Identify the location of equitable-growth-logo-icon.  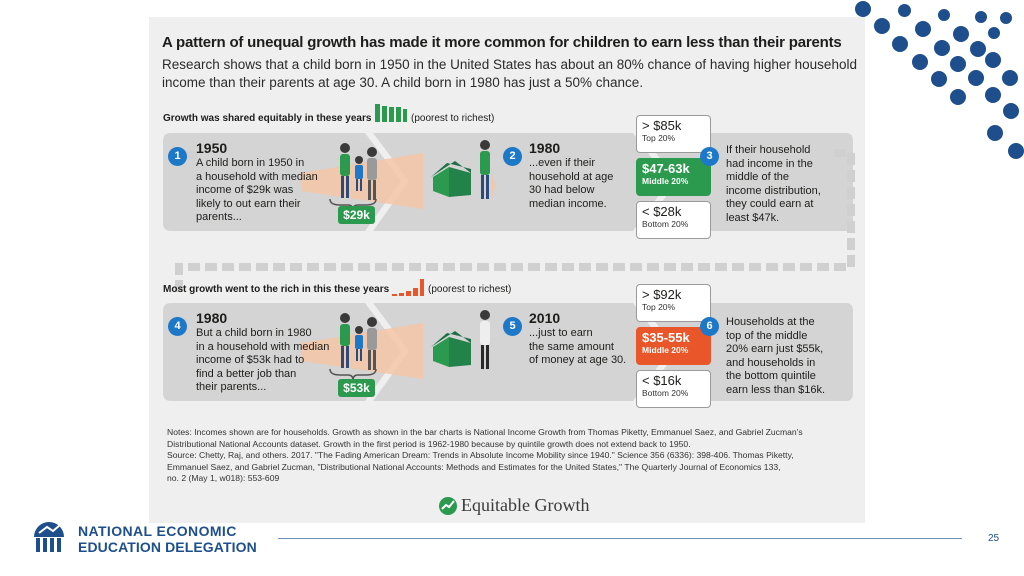
(448, 506).